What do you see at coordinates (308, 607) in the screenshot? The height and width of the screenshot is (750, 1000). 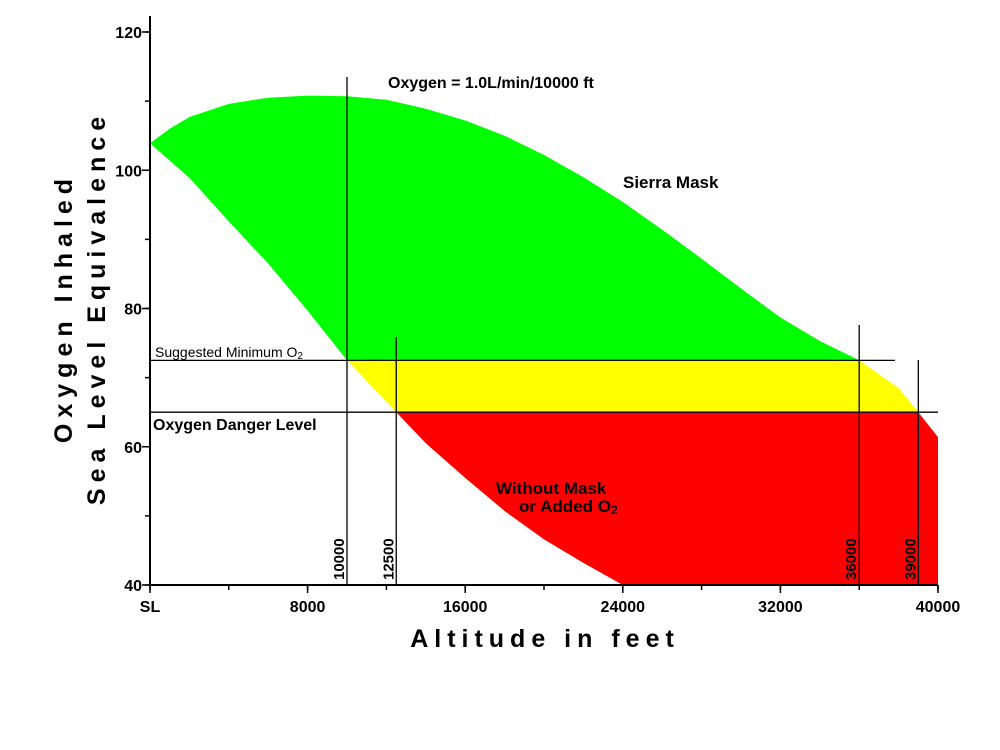 I see `x-tick-label: 8000` at bounding box center [308, 607].